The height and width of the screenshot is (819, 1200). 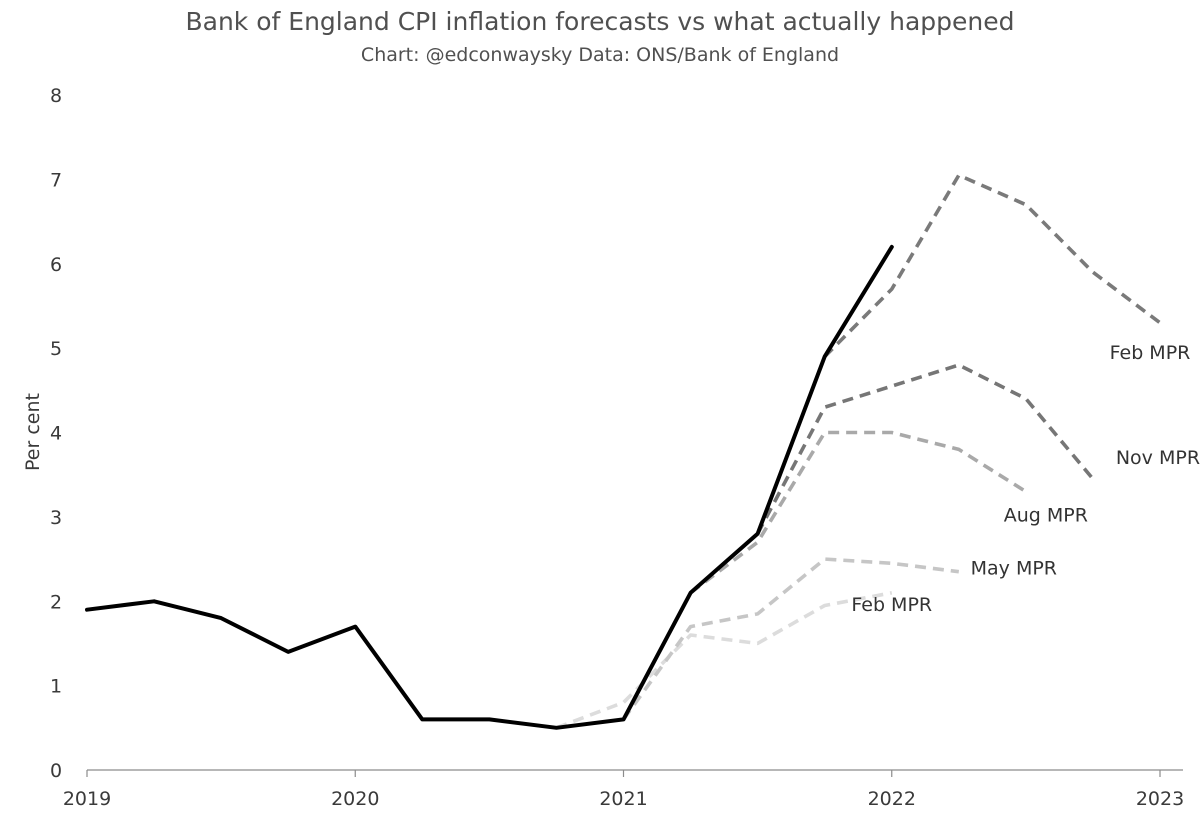 What do you see at coordinates (87, 799) in the screenshot?
I see `x-tick-label: 2019` at bounding box center [87, 799].